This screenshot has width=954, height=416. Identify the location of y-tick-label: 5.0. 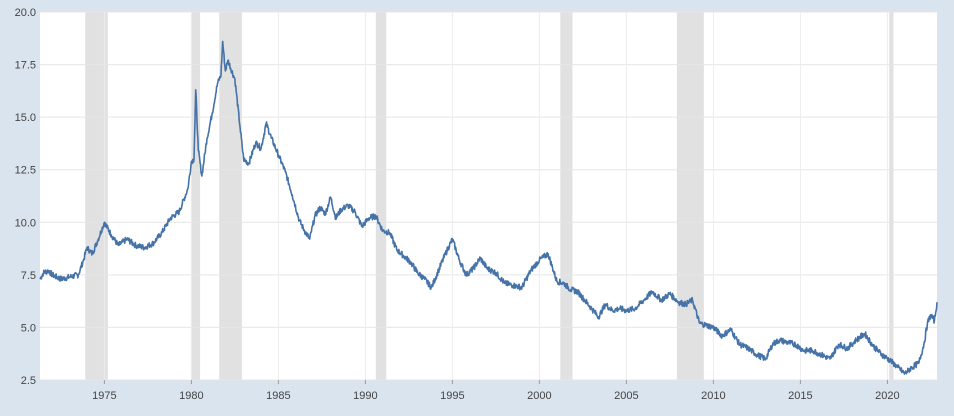
(28, 328).